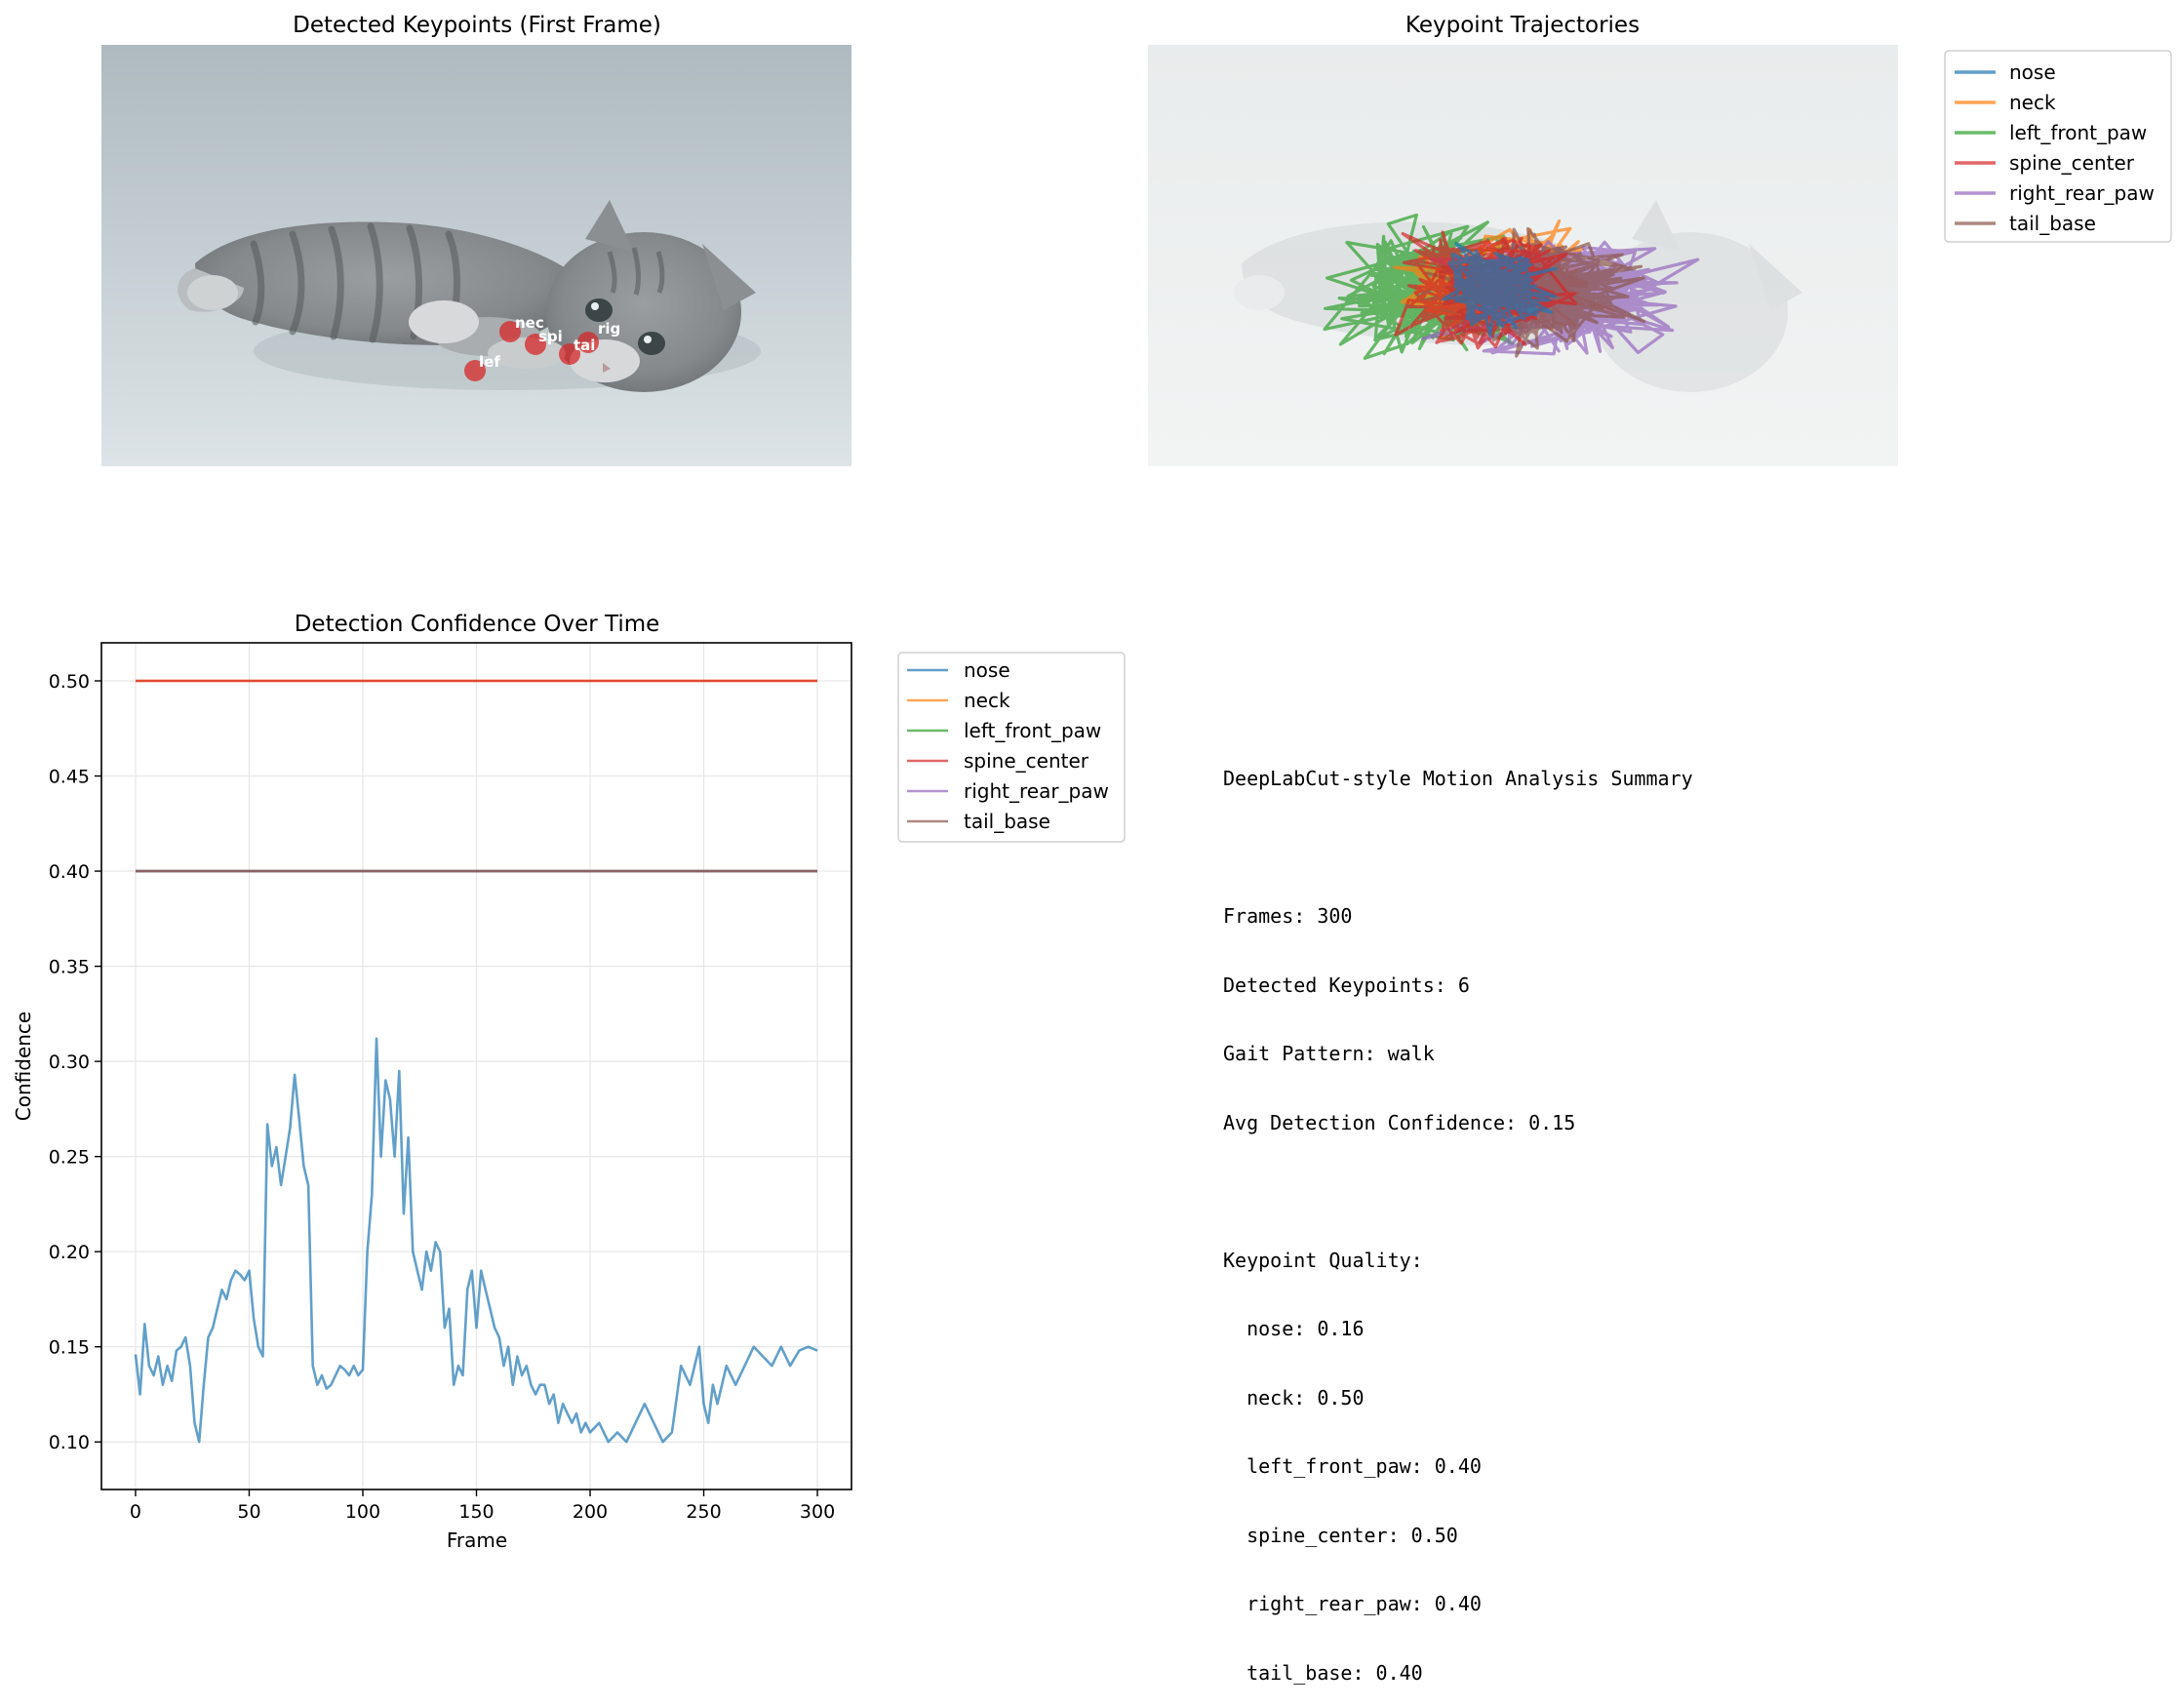 The width and height of the screenshot is (2177, 1708). I want to click on x-tick-label: 100, so click(362, 1512).